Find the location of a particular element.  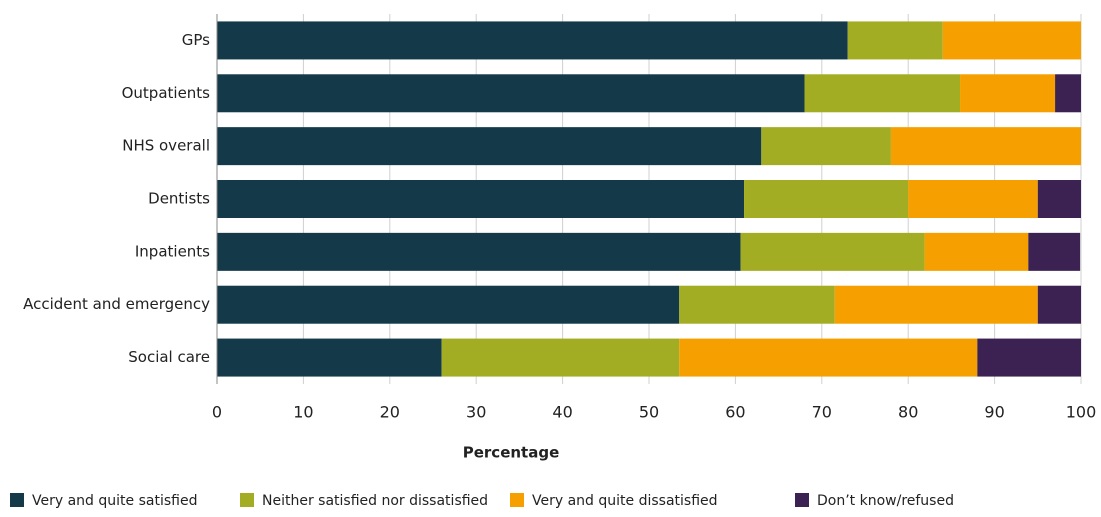

x-tick-label: 0 is located at coordinates (217, 412).